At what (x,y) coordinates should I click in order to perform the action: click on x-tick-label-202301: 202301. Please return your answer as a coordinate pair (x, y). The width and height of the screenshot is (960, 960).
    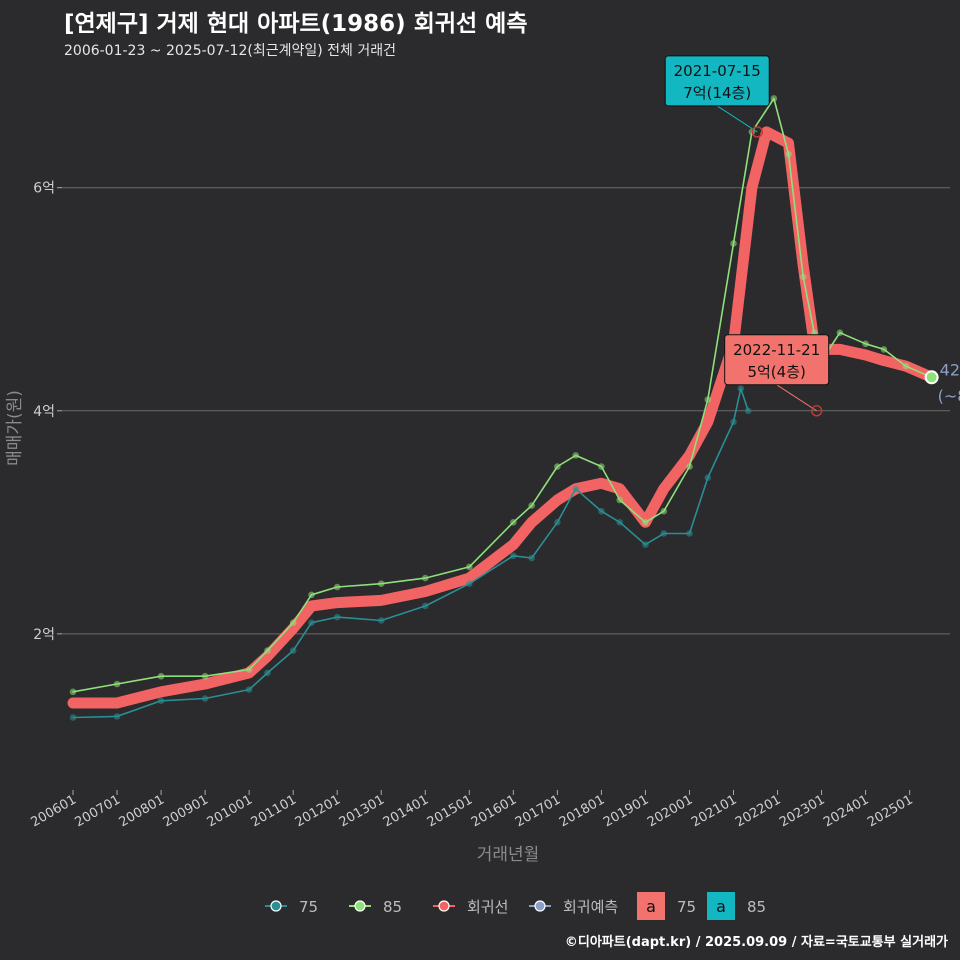
    Looking at the image, I should click on (802, 811).